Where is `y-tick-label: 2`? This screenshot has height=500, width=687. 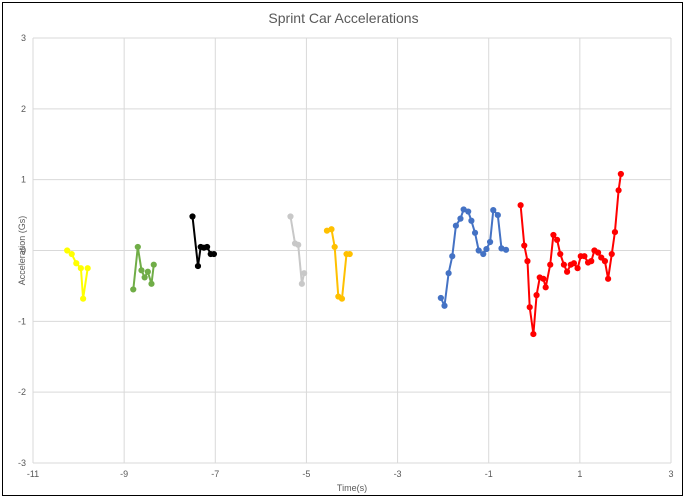 y-tick-label: 2 is located at coordinates (23, 109).